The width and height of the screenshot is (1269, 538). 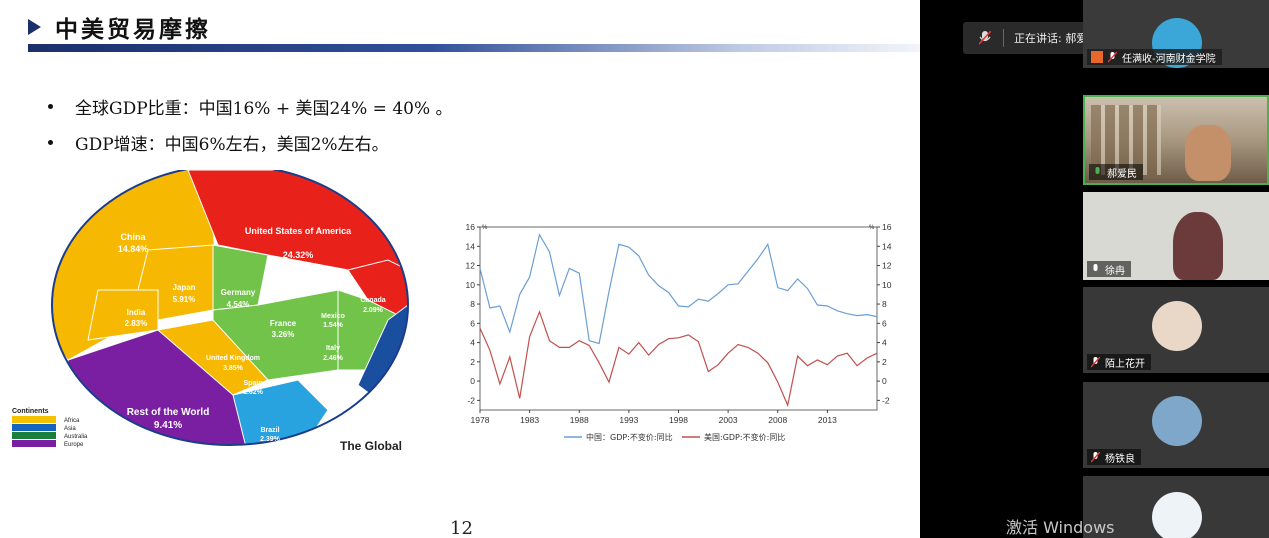 I want to click on legend-swatch-australia, so click(x=34, y=435).